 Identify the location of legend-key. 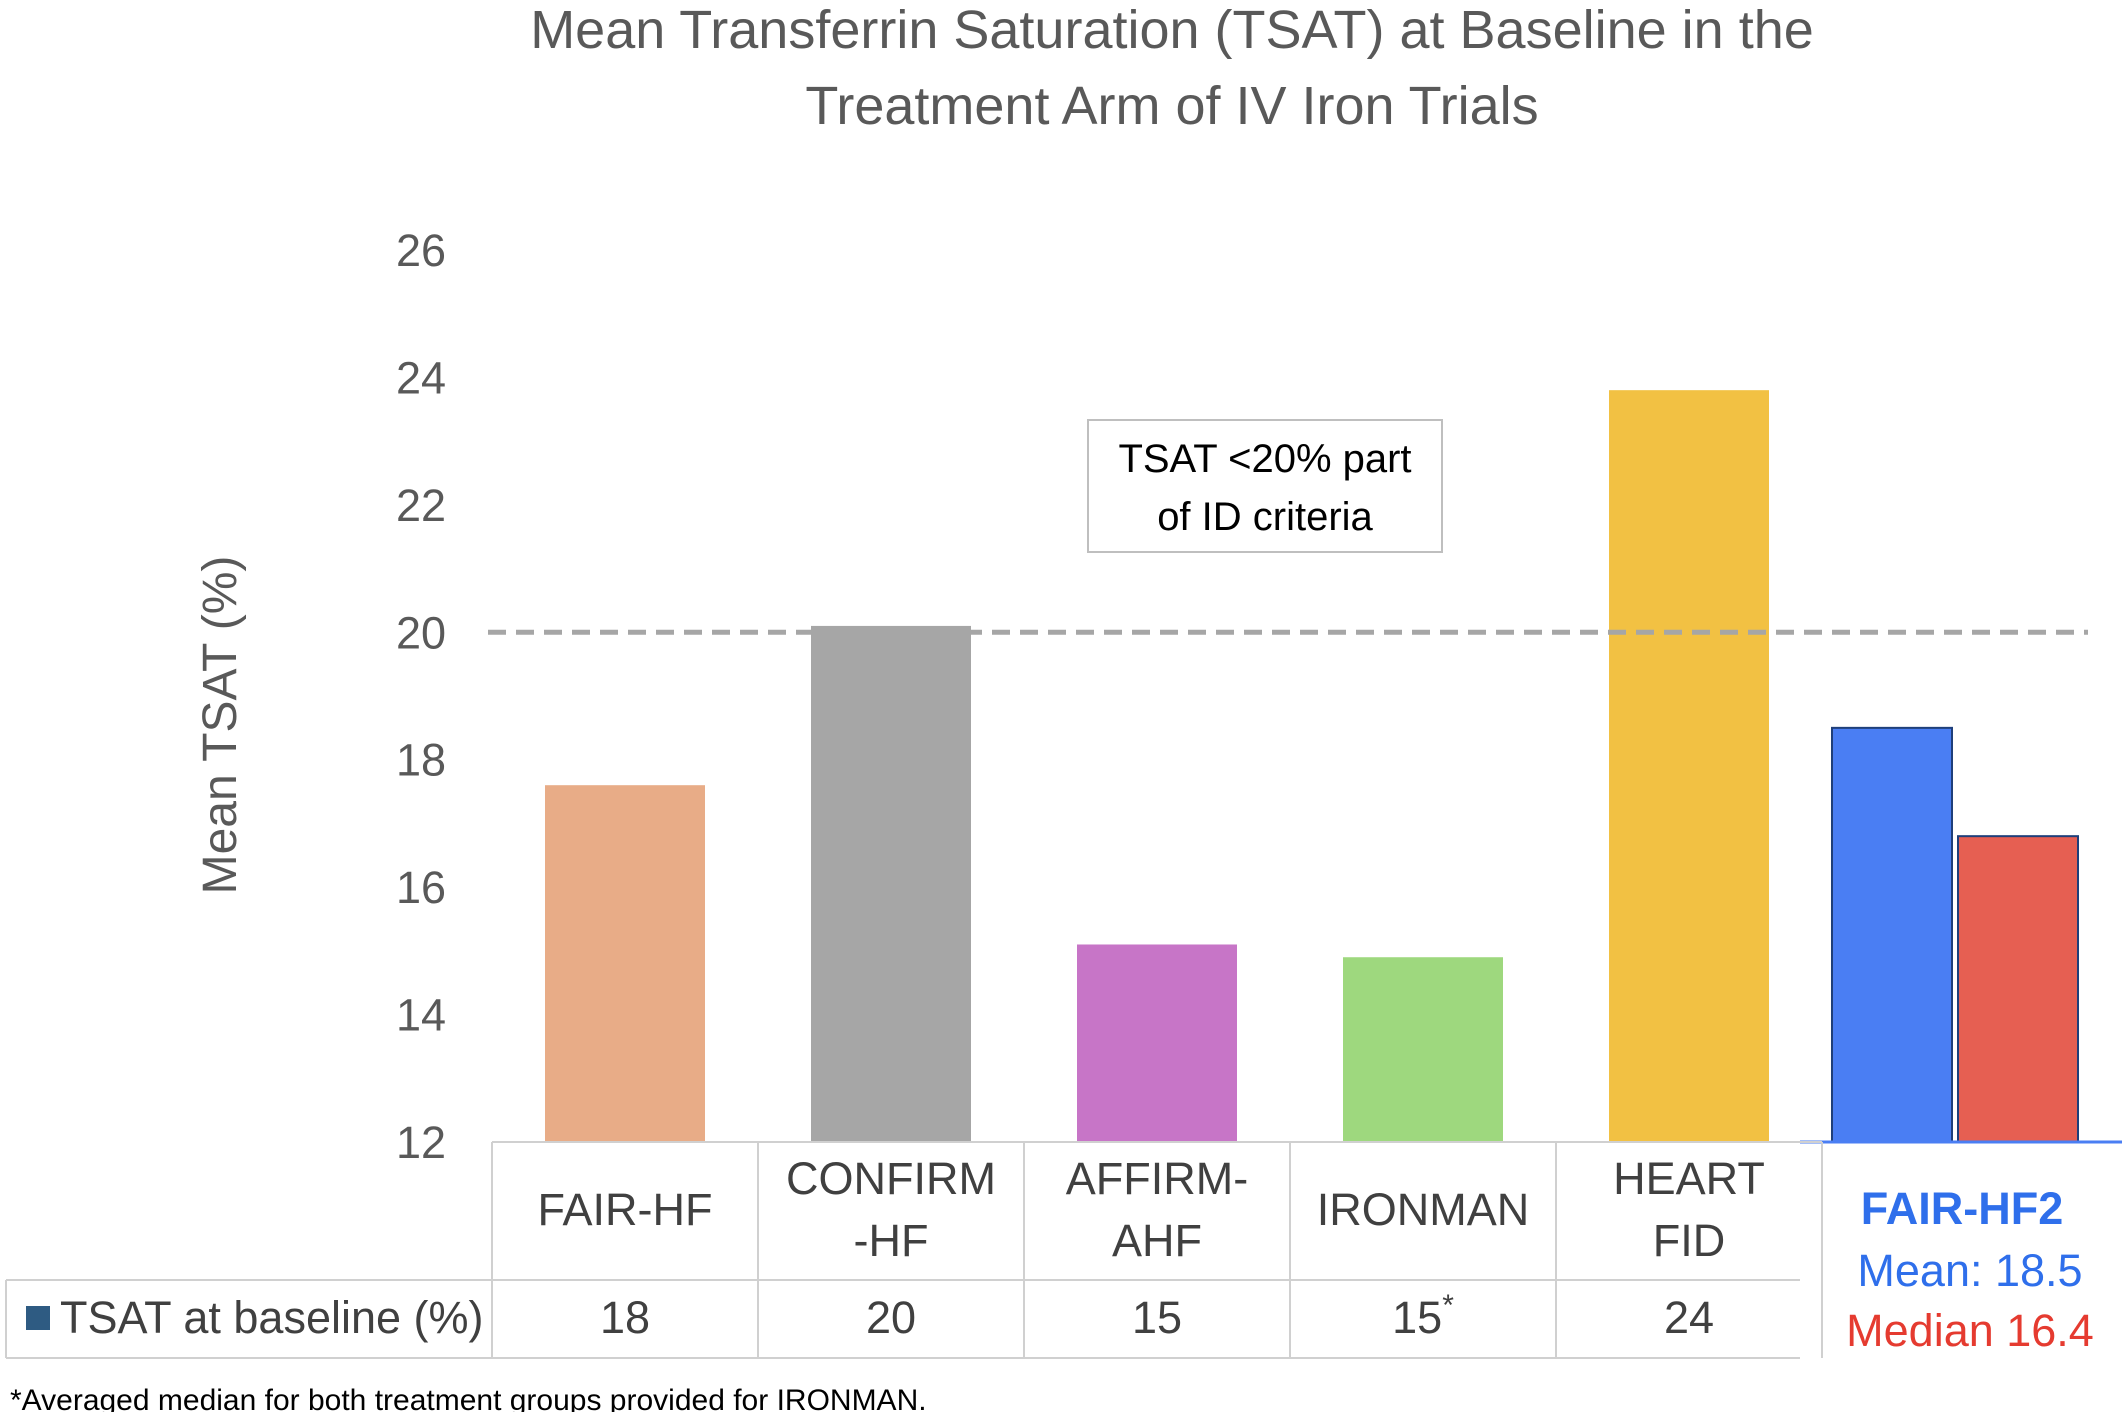
(38, 1318).